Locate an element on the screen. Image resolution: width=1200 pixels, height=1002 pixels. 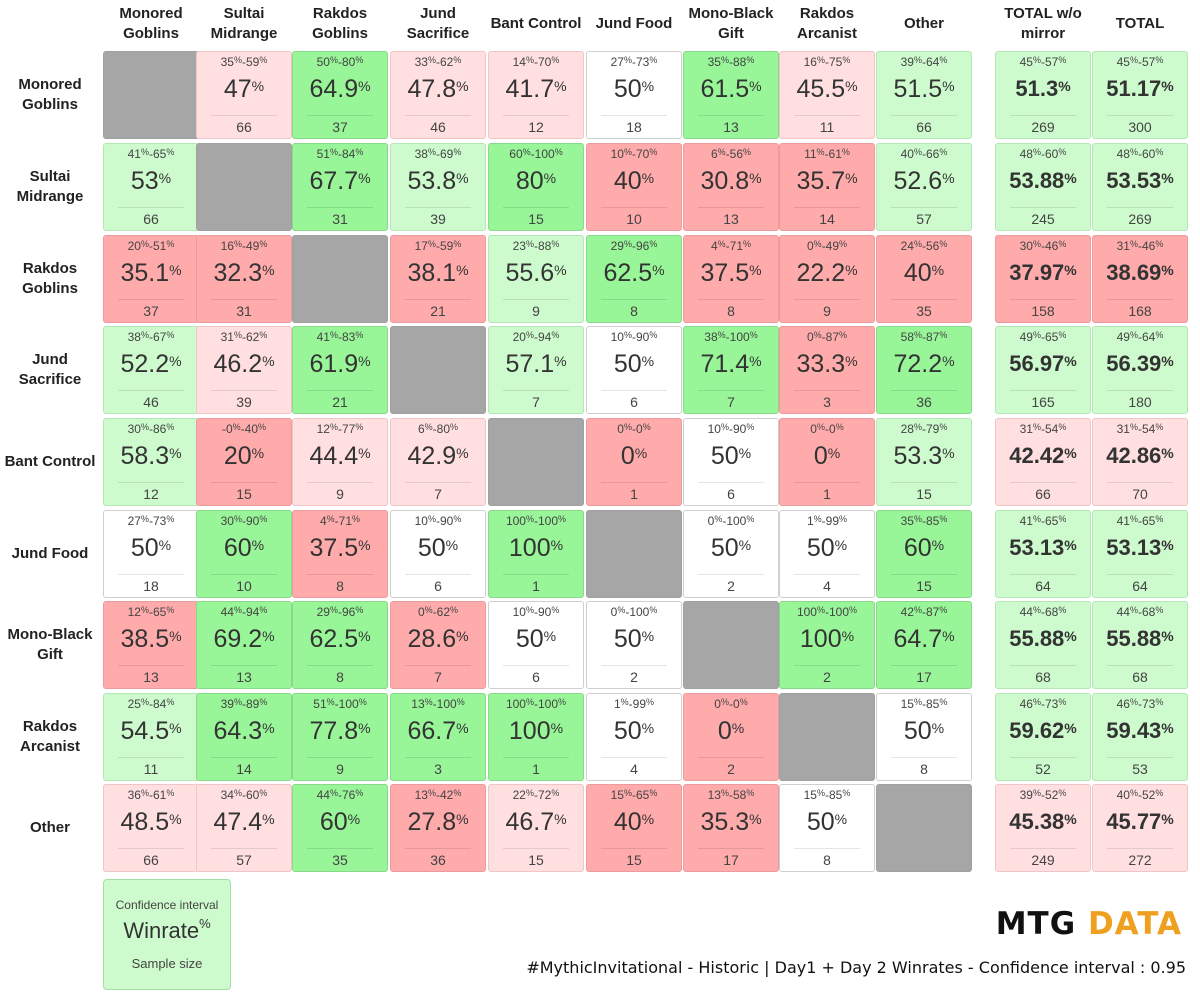
total-cell: 49%-64% 56.39% 180 is located at coordinates (1140, 370).